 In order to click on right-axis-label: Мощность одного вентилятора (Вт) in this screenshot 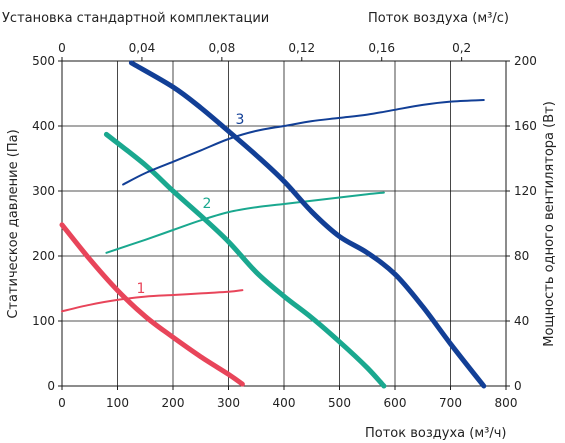, I will do `click(549, 224)`.